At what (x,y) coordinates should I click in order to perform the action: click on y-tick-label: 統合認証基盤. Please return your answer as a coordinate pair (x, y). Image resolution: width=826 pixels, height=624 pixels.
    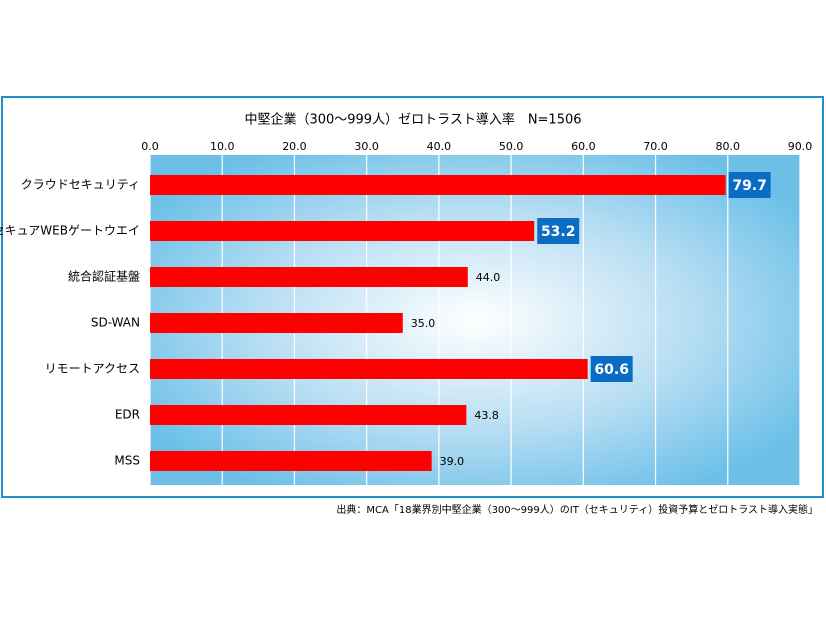
    Looking at the image, I should click on (104, 276).